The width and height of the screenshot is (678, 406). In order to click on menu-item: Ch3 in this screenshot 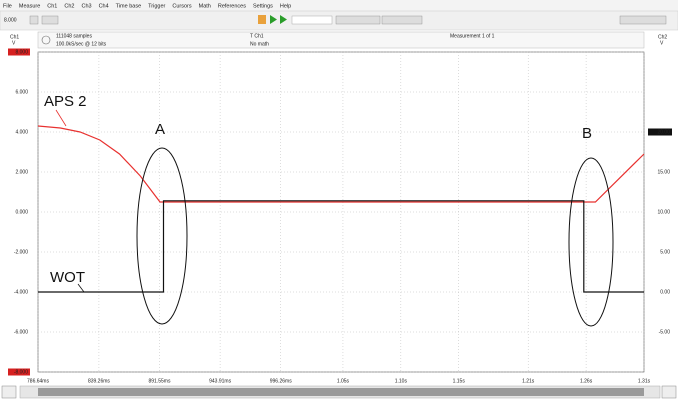, I will do `click(86, 6)`.